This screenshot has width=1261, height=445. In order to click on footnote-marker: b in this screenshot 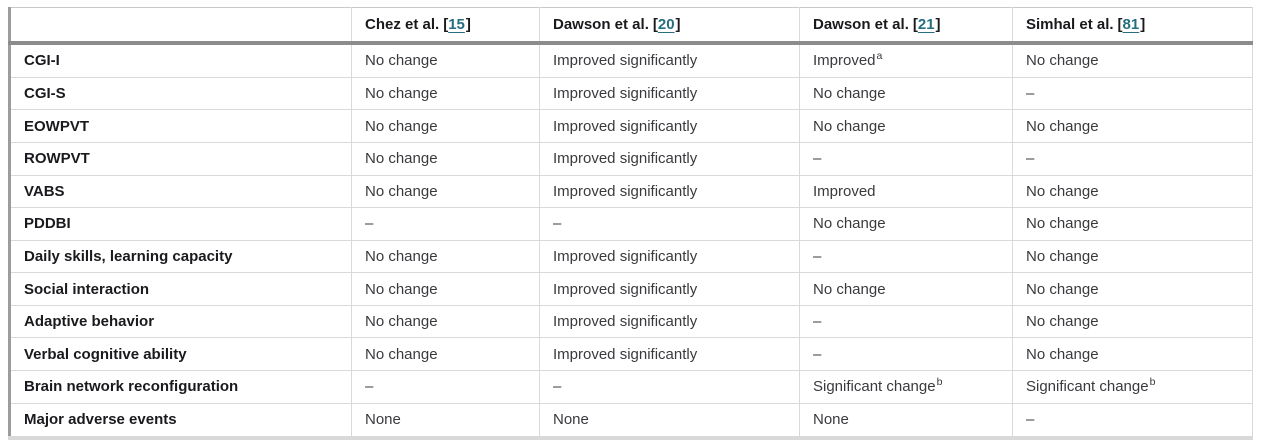, I will do `click(1152, 382)`.